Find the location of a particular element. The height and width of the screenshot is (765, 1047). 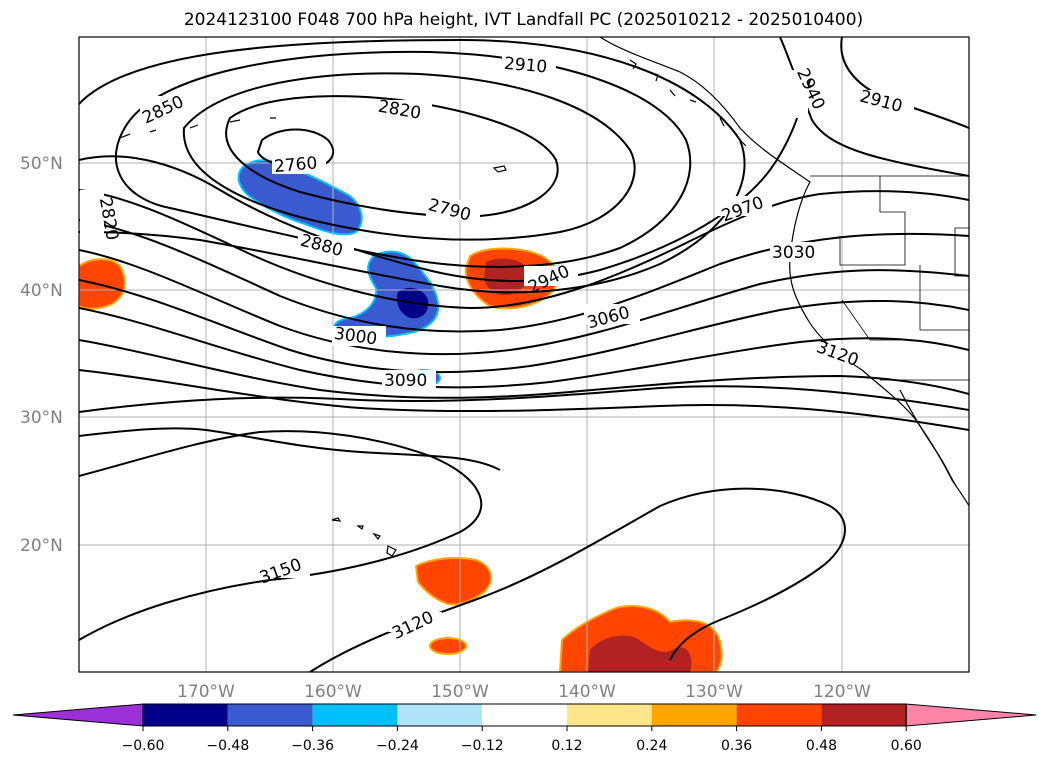

colorbar-tick-label: −0.12 is located at coordinates (482, 746).